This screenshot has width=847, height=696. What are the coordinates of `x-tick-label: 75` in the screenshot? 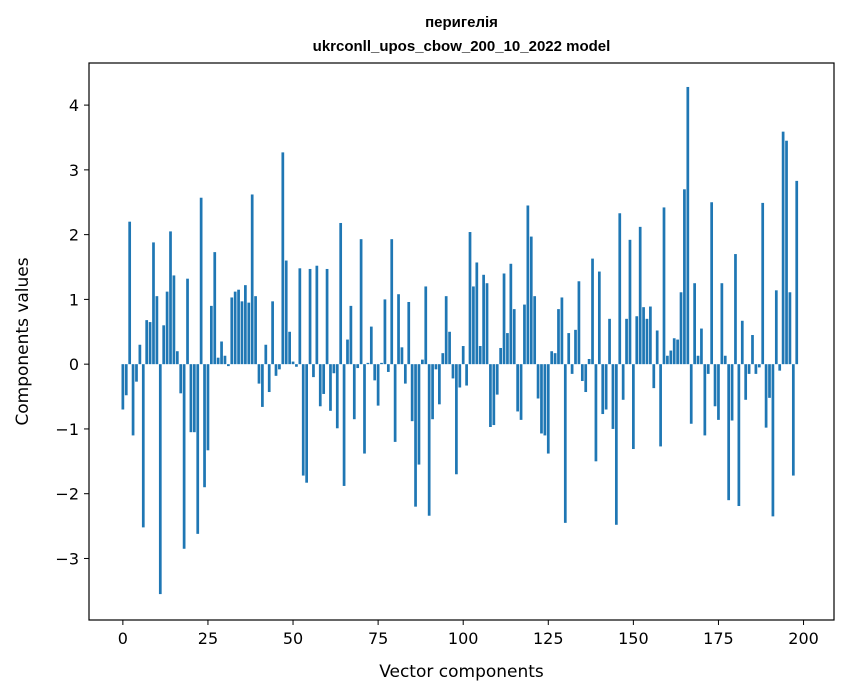 It's located at (378, 638).